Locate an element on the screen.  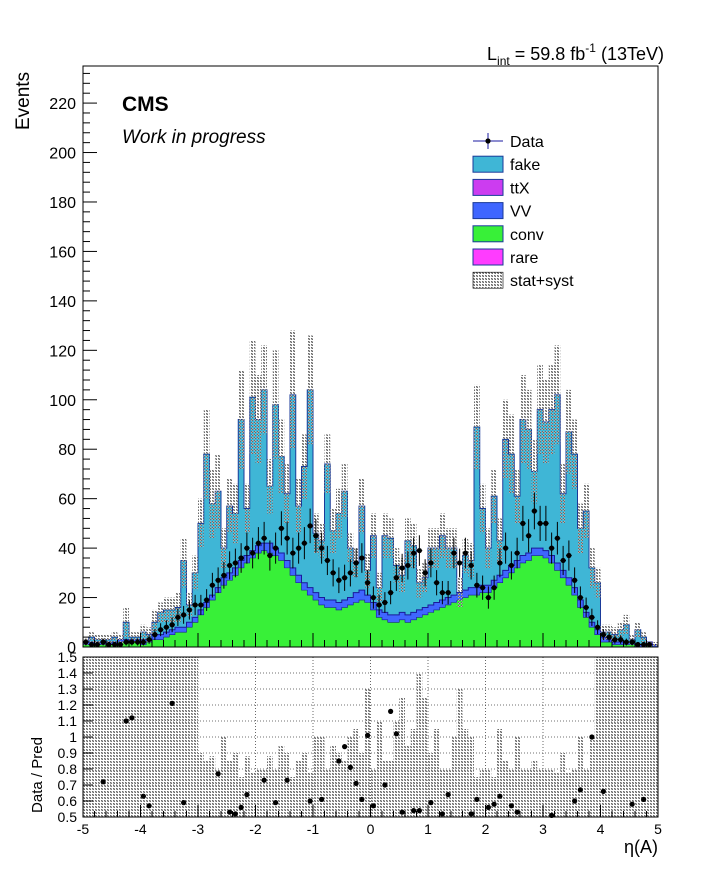
ratio-y-tick-label: 1.5 is located at coordinates (68, 657).